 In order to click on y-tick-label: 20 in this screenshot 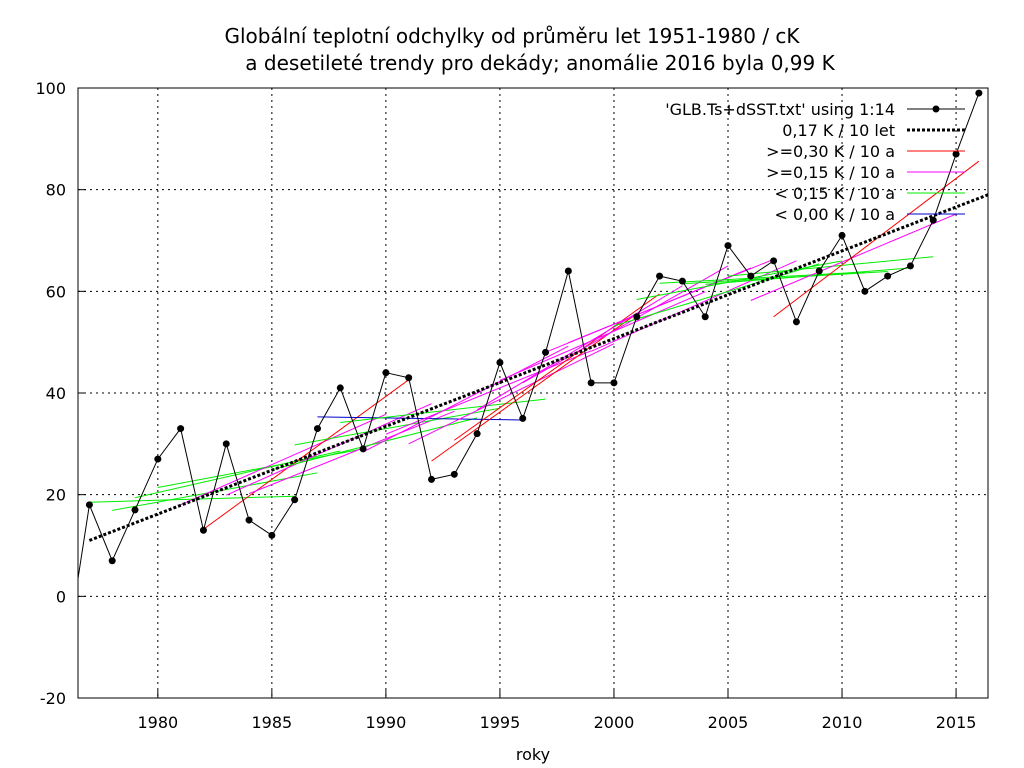, I will do `click(56, 495)`.